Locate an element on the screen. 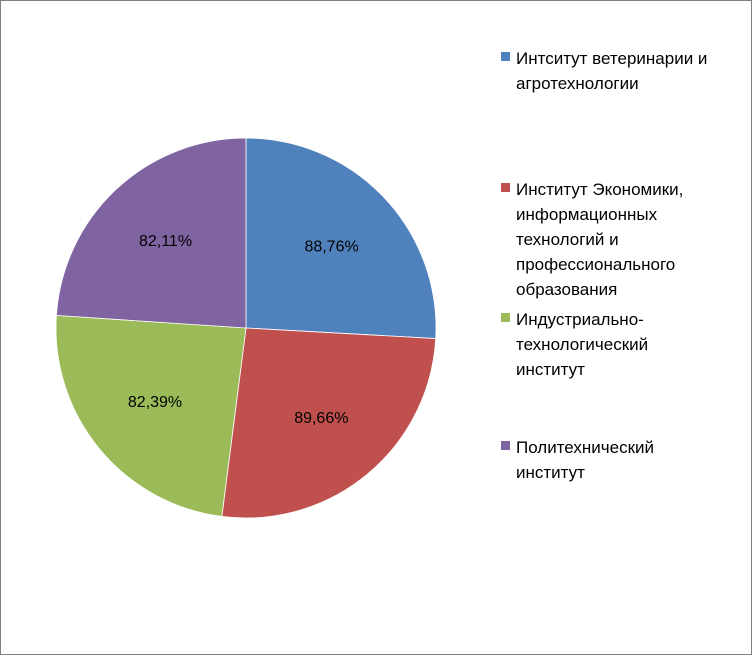  data-label-economics-institute: 89,66% is located at coordinates (321, 418).